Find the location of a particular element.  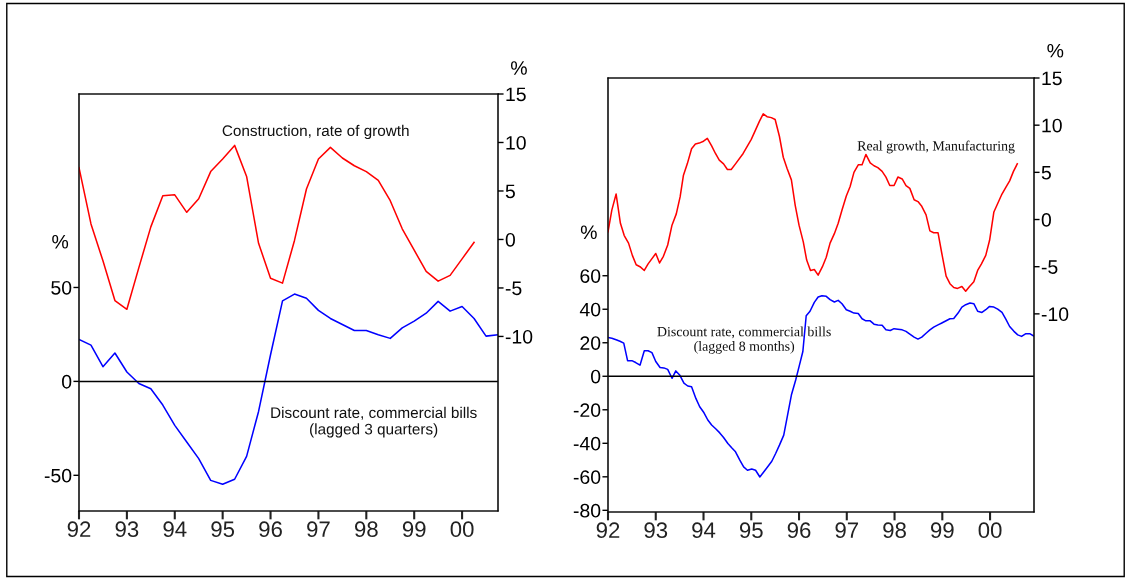

y-tick-label: -40 is located at coordinates (587, 443).